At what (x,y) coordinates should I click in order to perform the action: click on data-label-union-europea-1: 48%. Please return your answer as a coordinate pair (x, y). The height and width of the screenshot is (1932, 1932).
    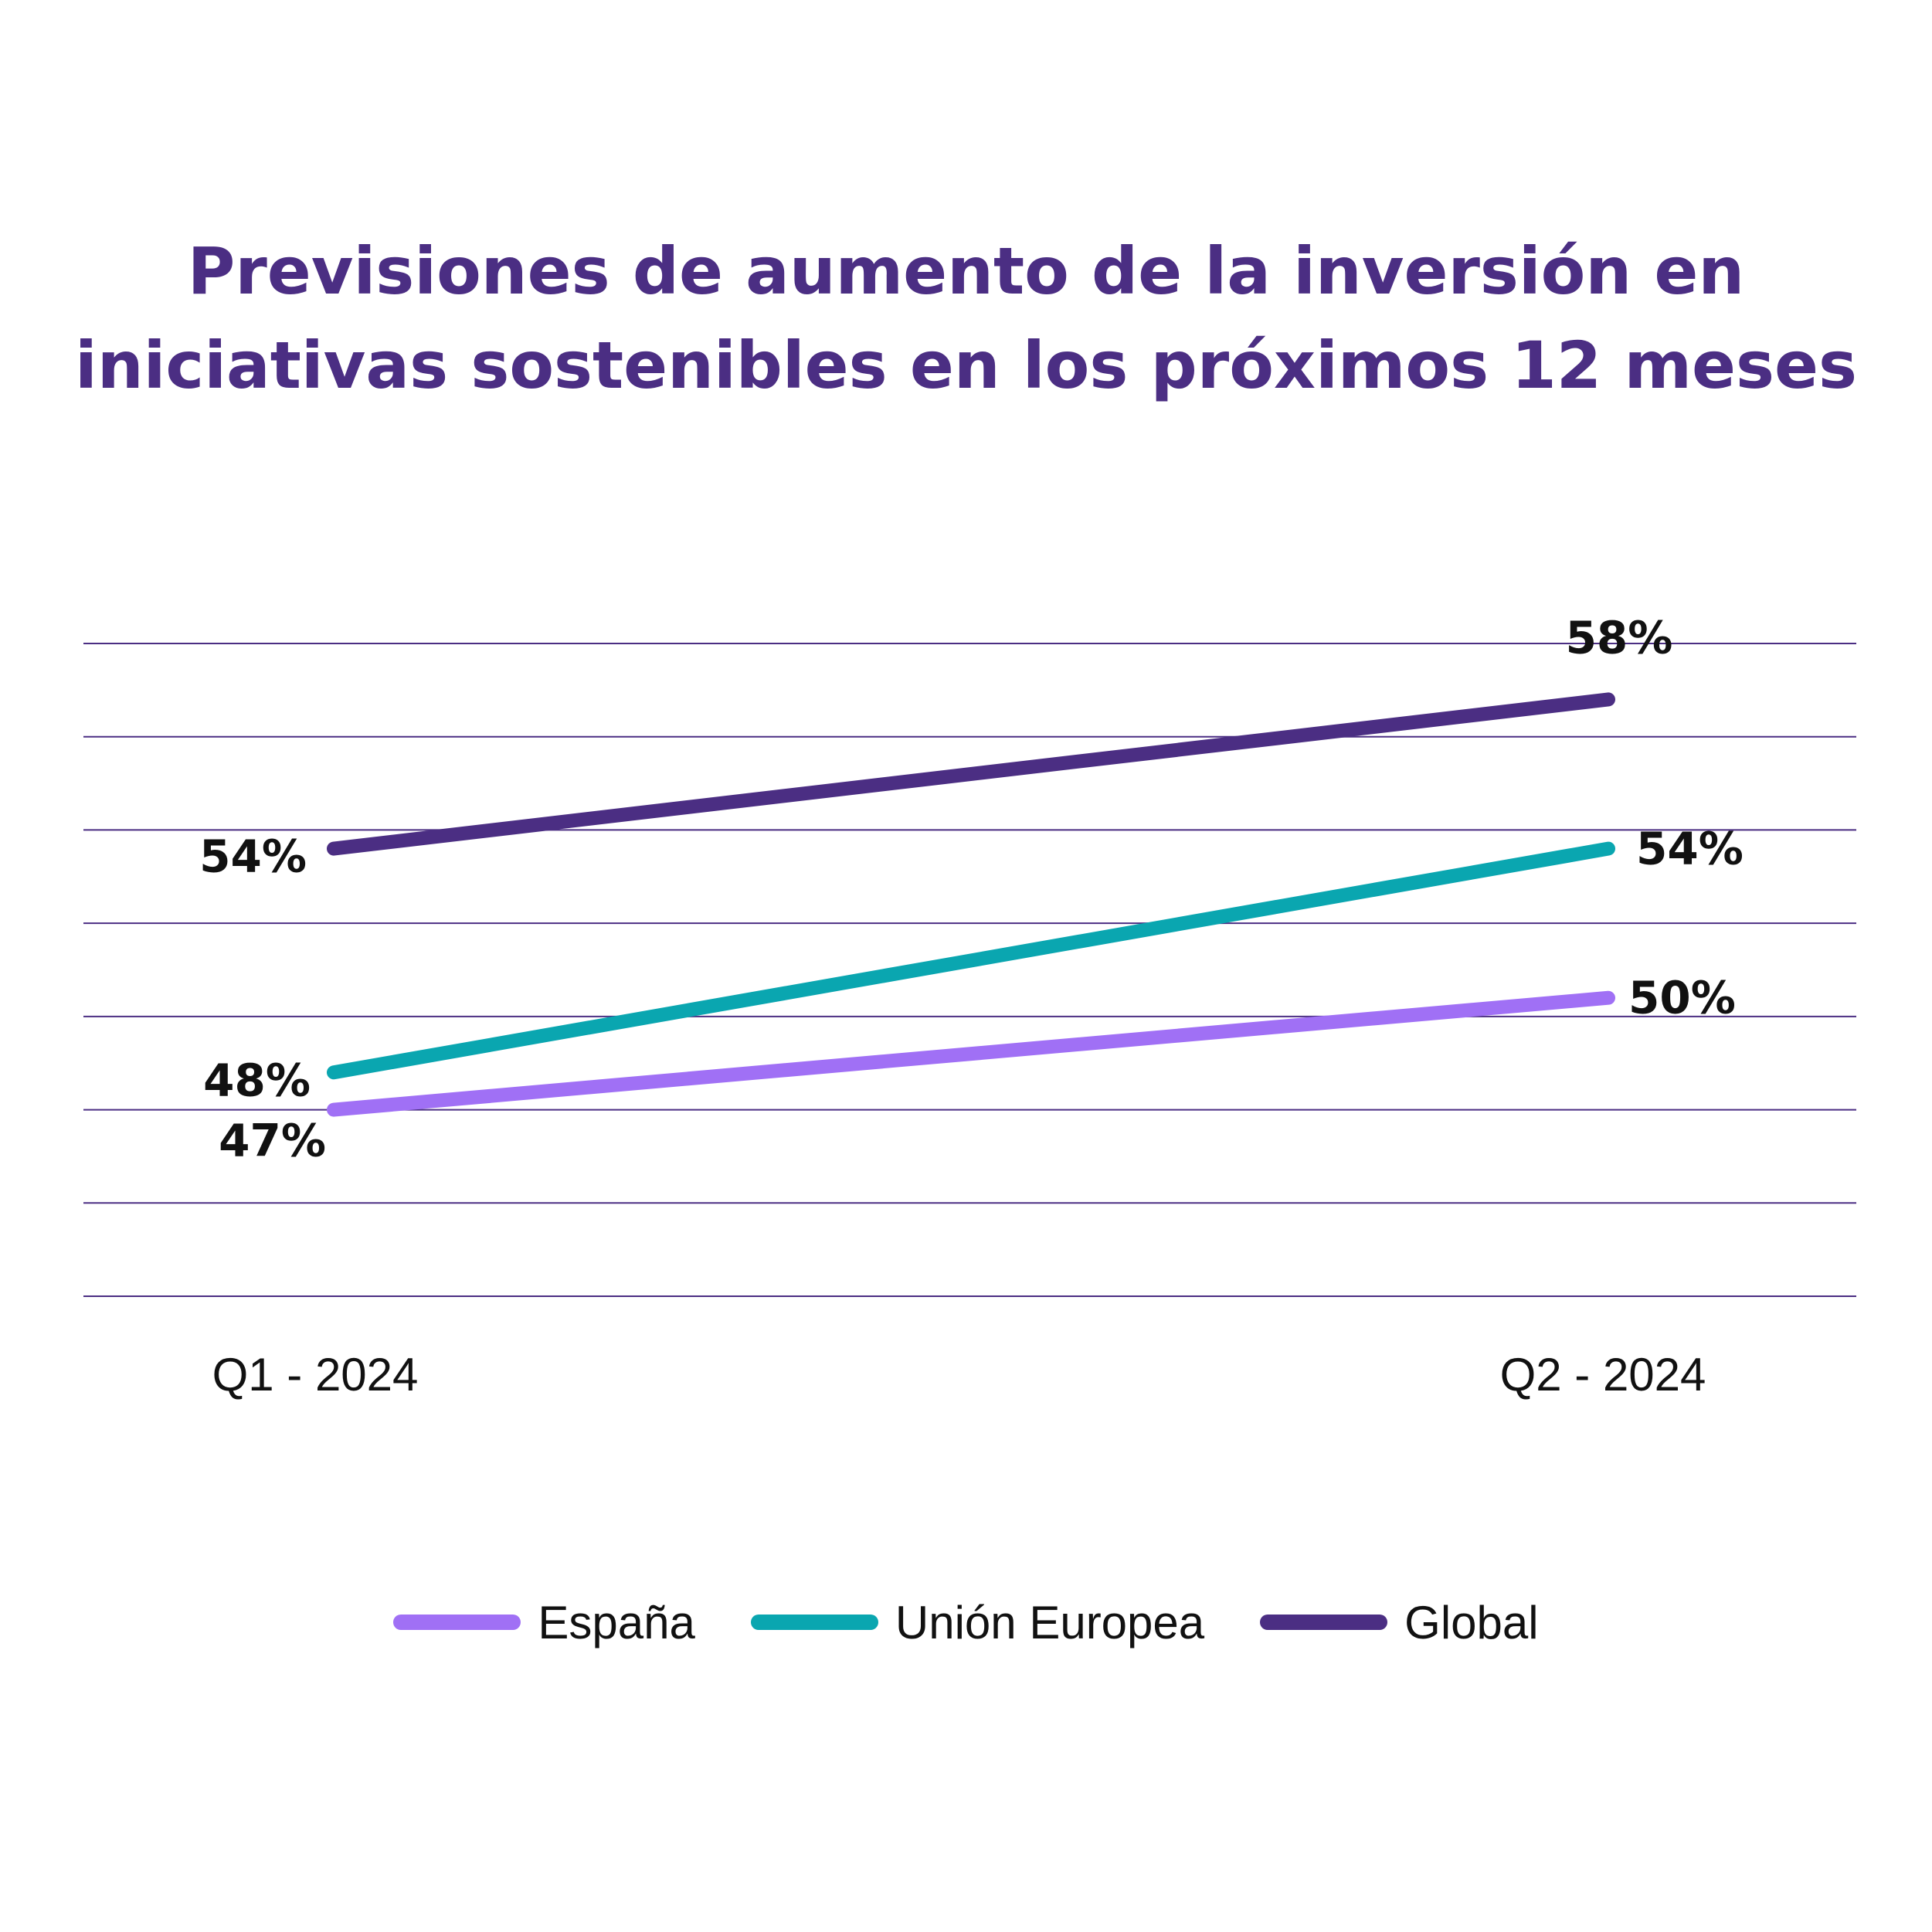
    Looking at the image, I should click on (257, 1080).